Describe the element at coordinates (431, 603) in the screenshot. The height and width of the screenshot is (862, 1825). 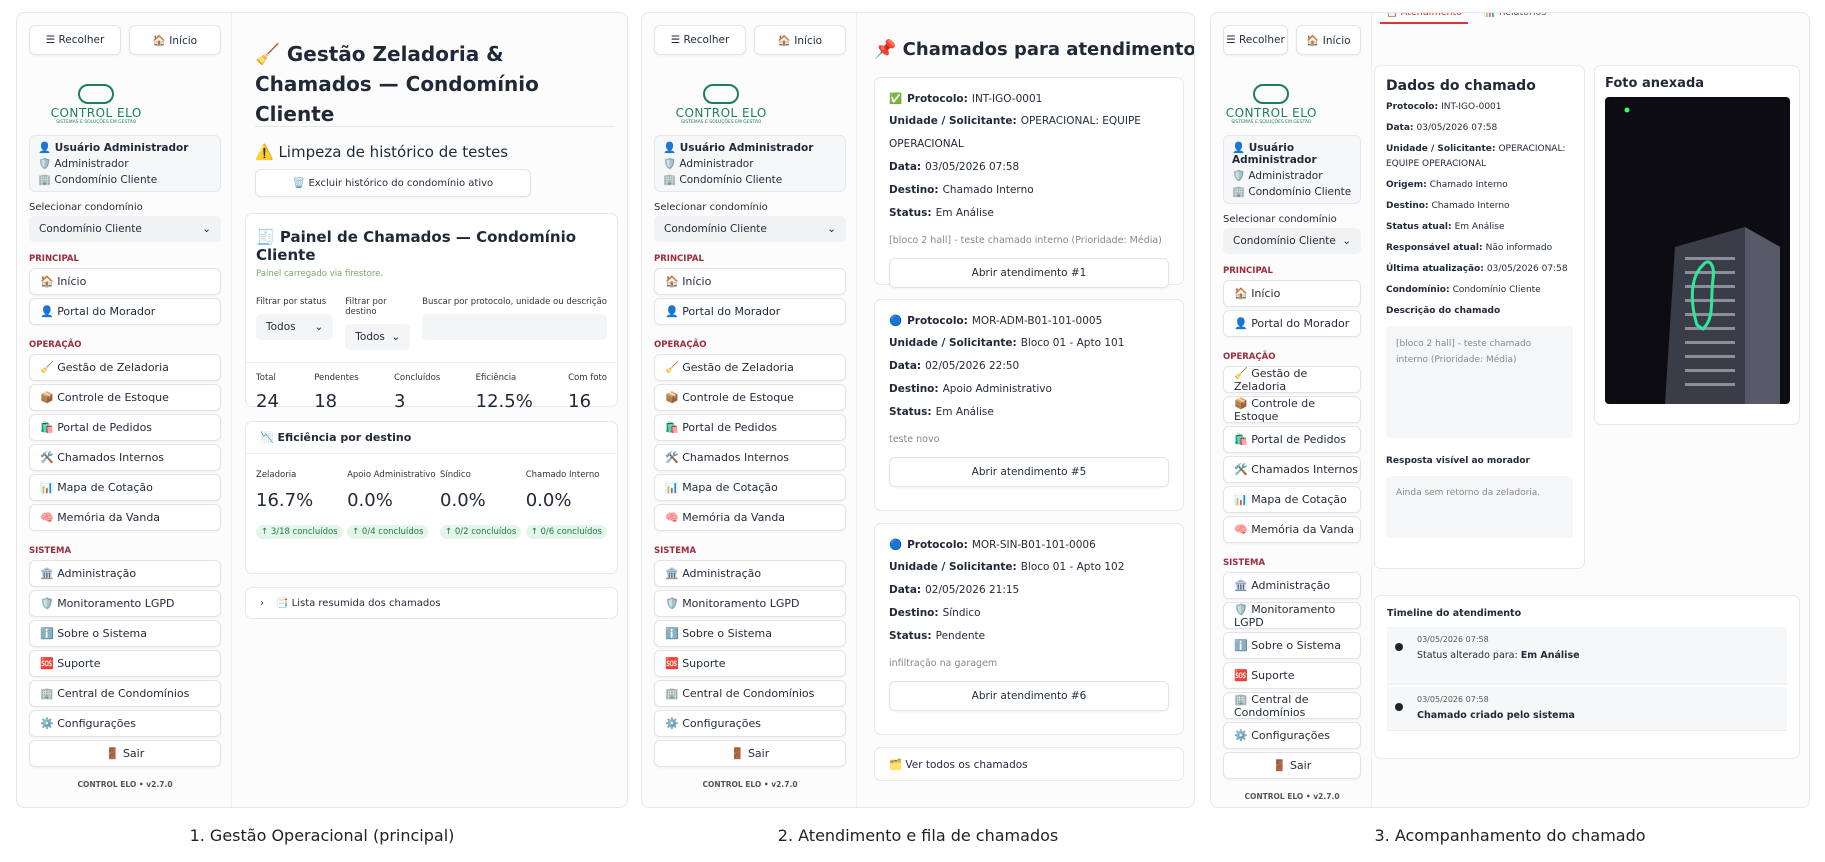
I see `list-card: › 📑 Lista resumida dos chamados` at that location.